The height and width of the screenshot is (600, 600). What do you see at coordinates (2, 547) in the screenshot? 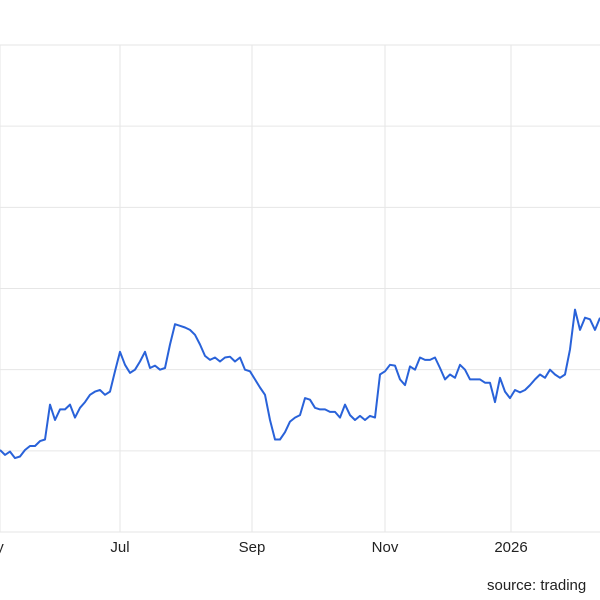
I see `x-tick-label: y` at bounding box center [2, 547].